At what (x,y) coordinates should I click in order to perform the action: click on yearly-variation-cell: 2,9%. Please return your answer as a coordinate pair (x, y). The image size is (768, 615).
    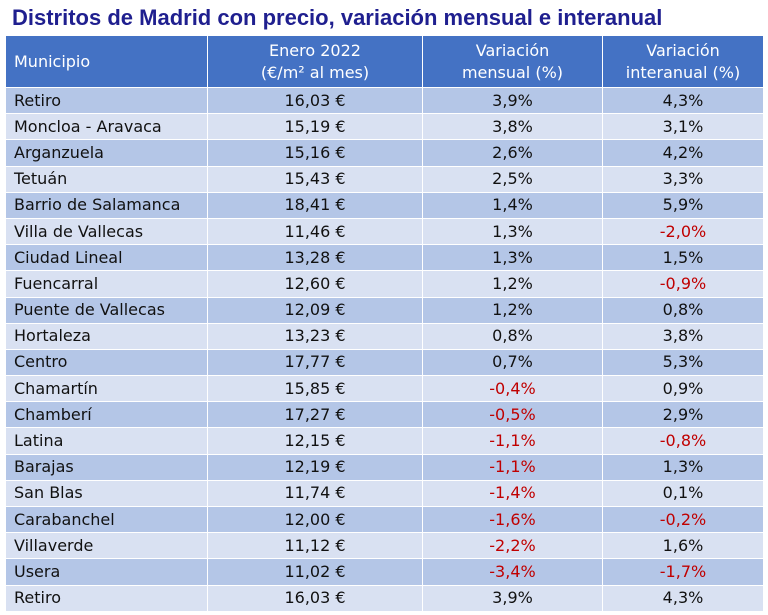
    Looking at the image, I should click on (683, 415).